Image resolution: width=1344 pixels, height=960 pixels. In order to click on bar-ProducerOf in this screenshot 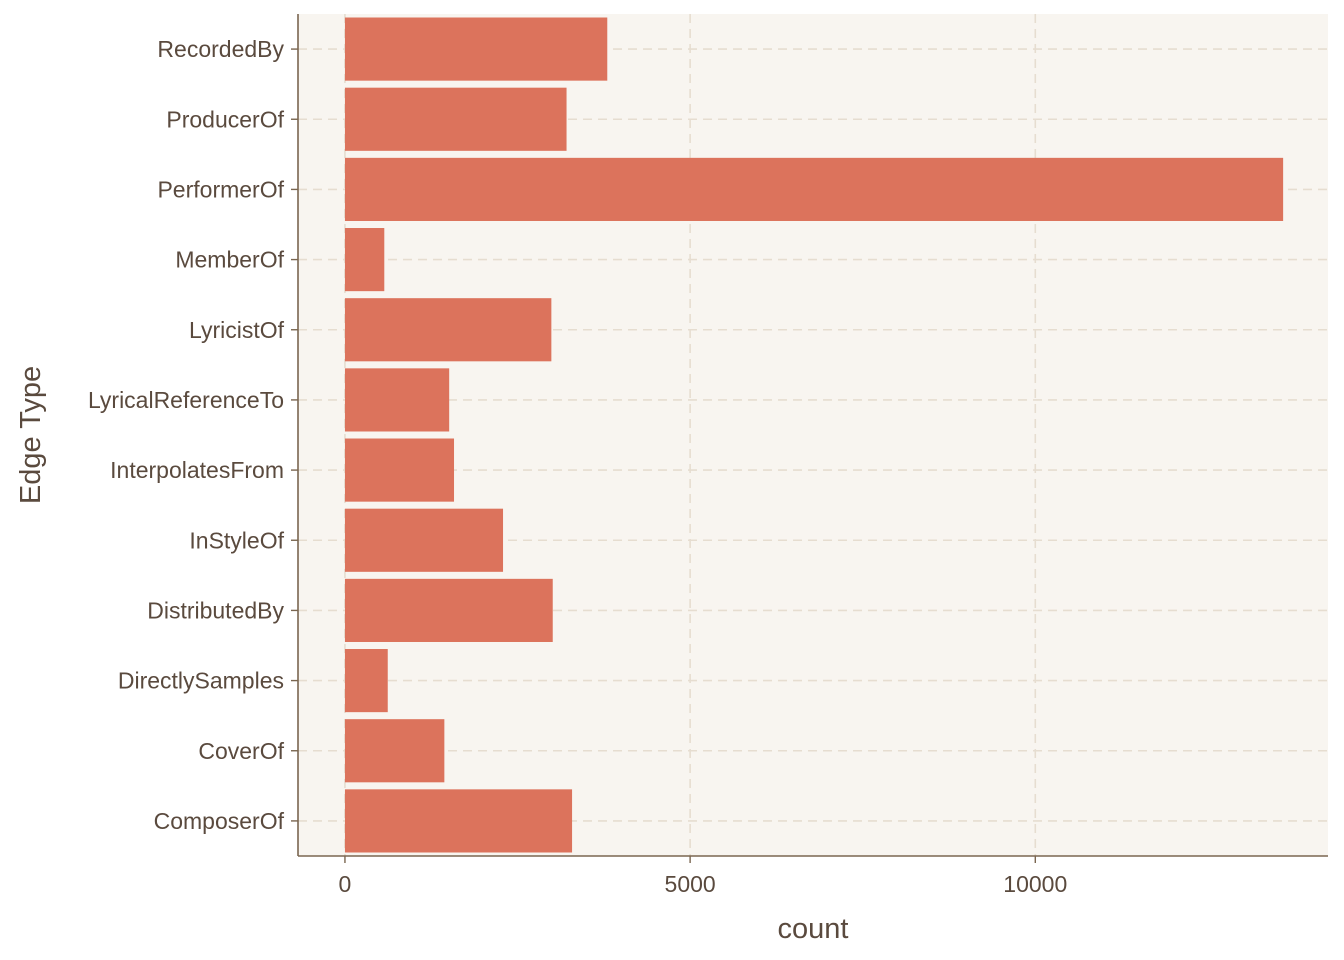, I will do `click(456, 119)`.